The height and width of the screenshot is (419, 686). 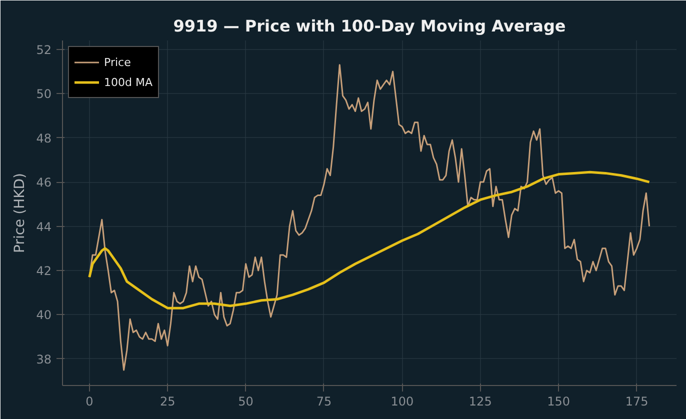 I want to click on y-tick-label: 40, so click(x=44, y=315).